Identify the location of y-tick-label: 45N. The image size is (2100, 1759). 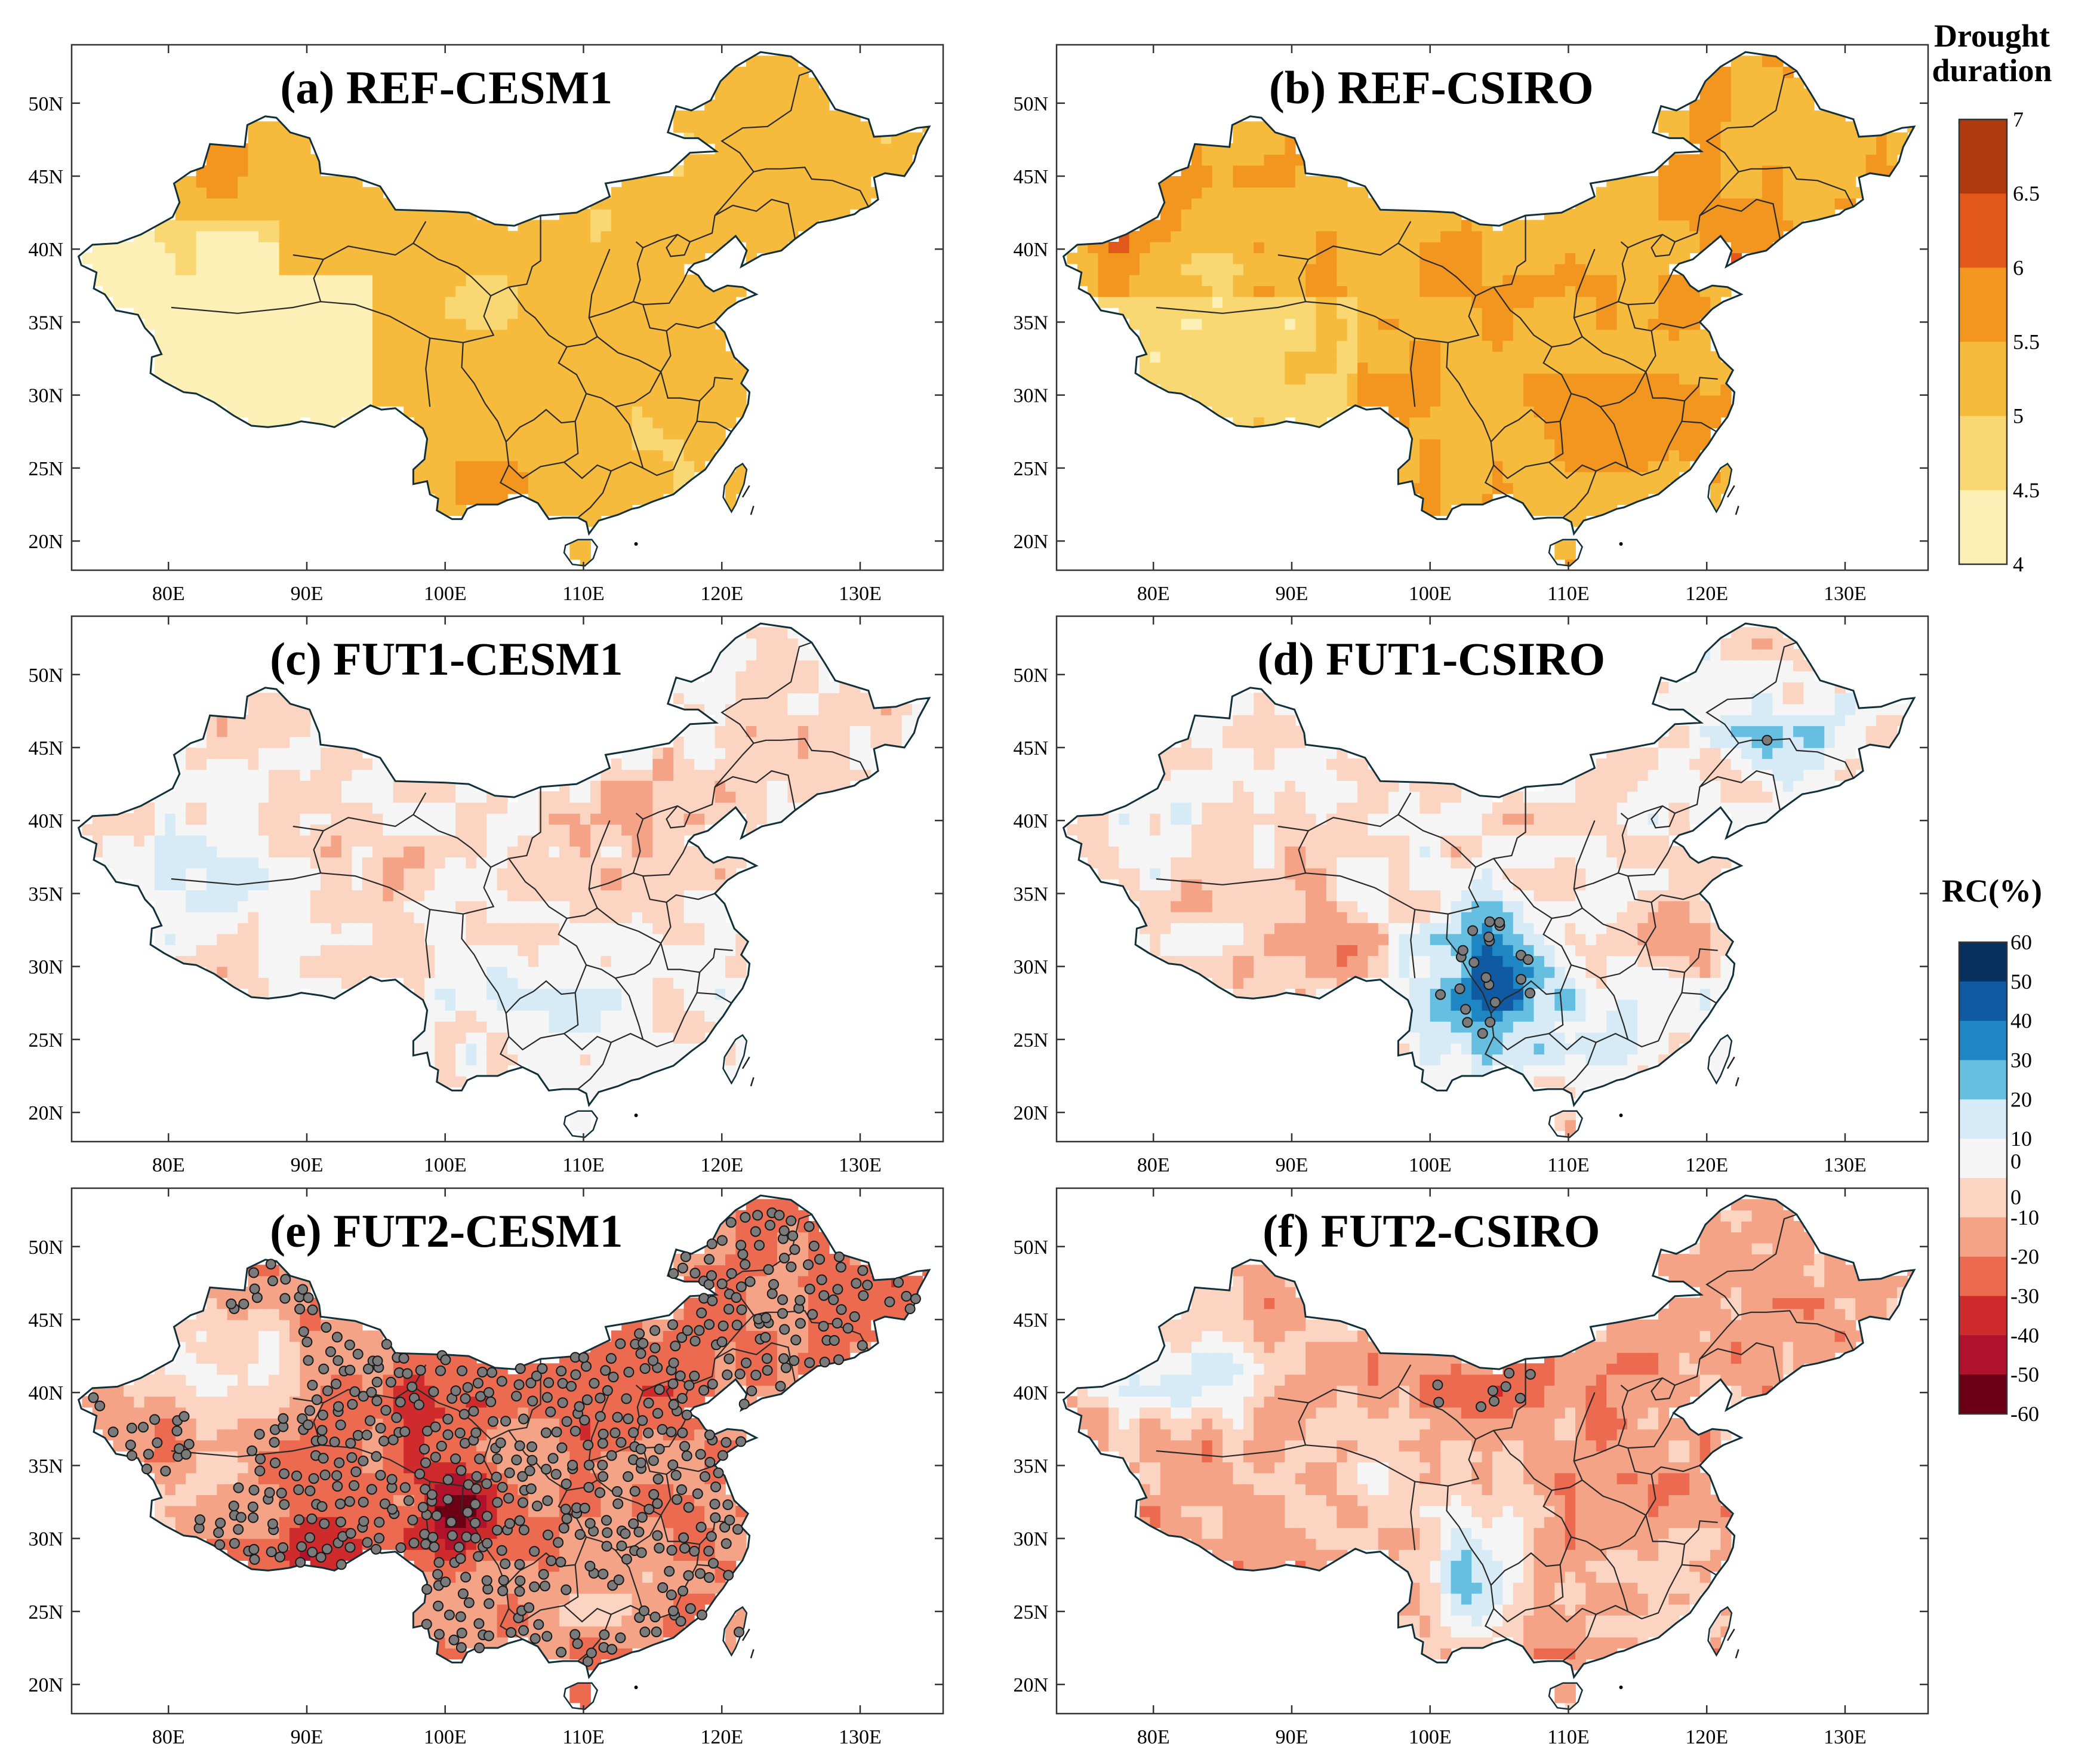
(45, 748).